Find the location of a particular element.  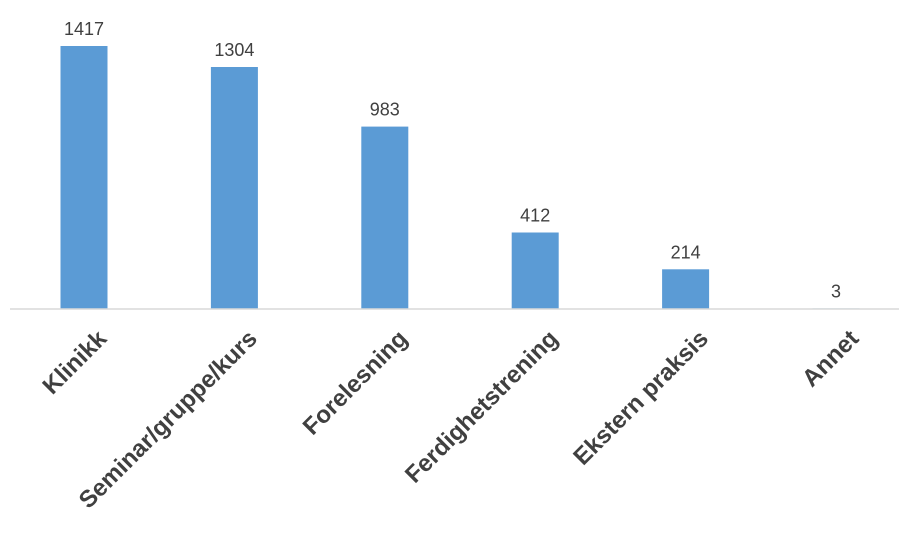

category-tick-label: Ekstern praksis is located at coordinates (641, 398).